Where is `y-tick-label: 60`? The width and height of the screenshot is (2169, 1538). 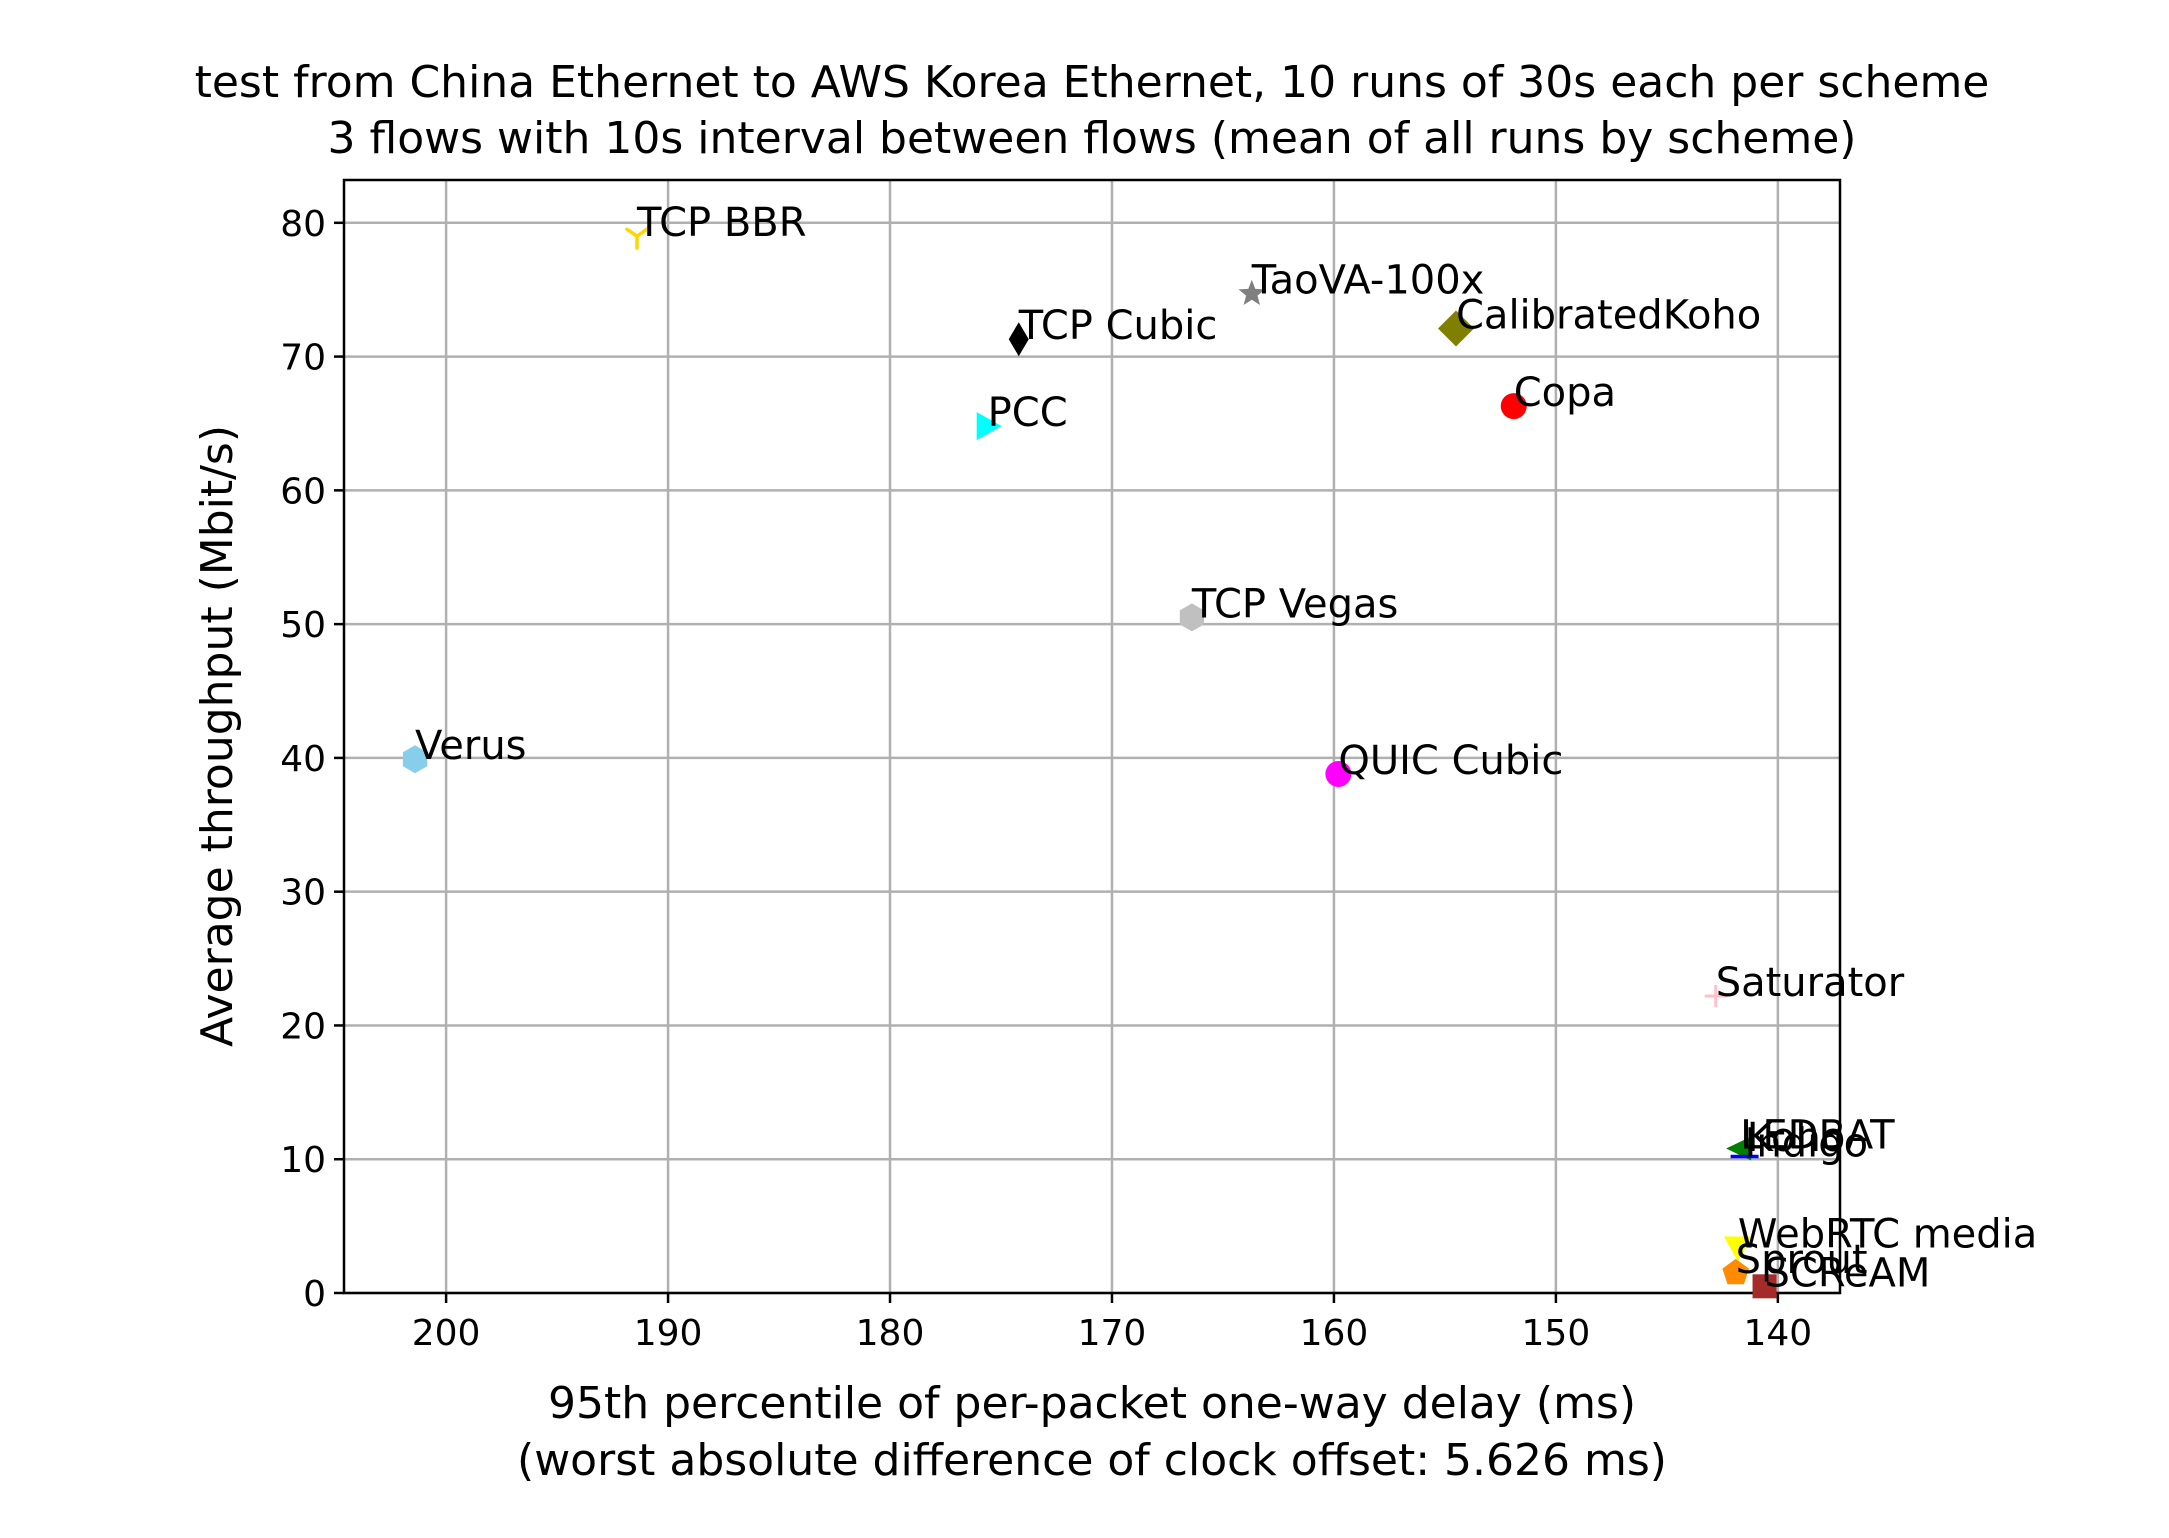 y-tick-label: 60 is located at coordinates (303, 491).